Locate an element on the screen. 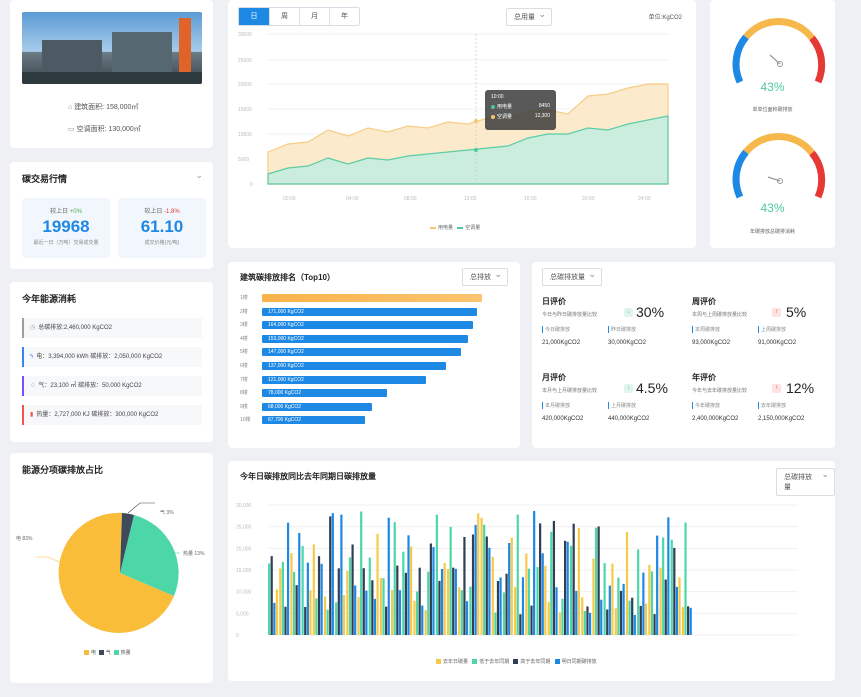 The image size is (861, 697). energy-row-text: 热量：2,727,000 KJ 碳排放：300,000 KgCO2 is located at coordinates (97, 415).